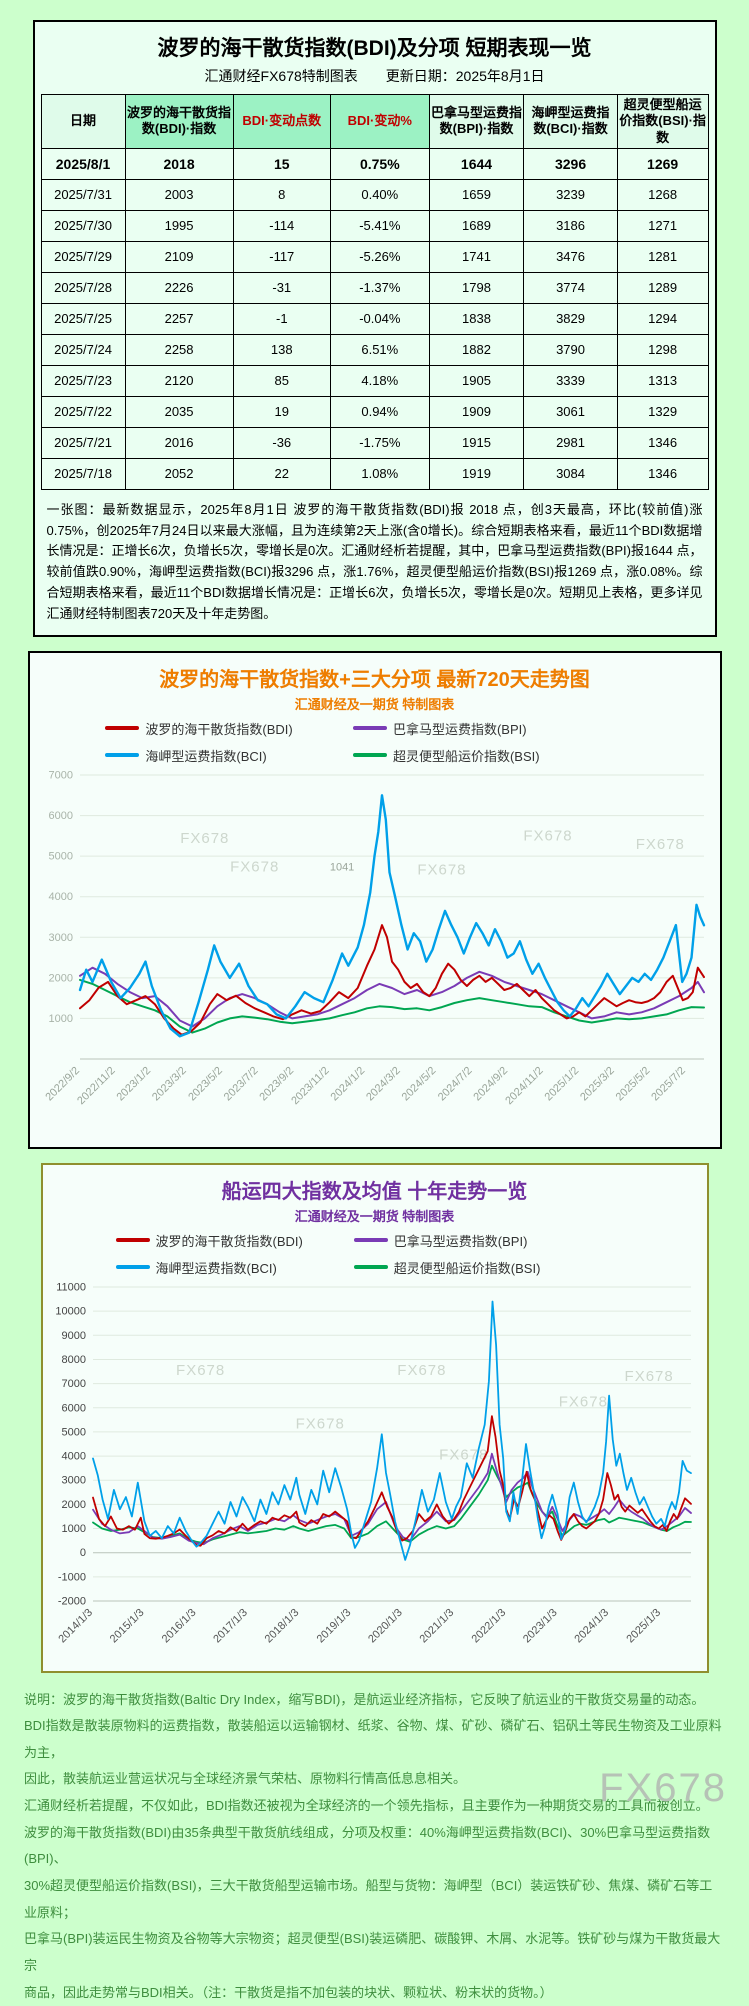  What do you see at coordinates (374, 679) in the screenshot?
I see `chart-720-title: 波罗的海干散货指数+三大分项 最新720天走势图` at bounding box center [374, 679].